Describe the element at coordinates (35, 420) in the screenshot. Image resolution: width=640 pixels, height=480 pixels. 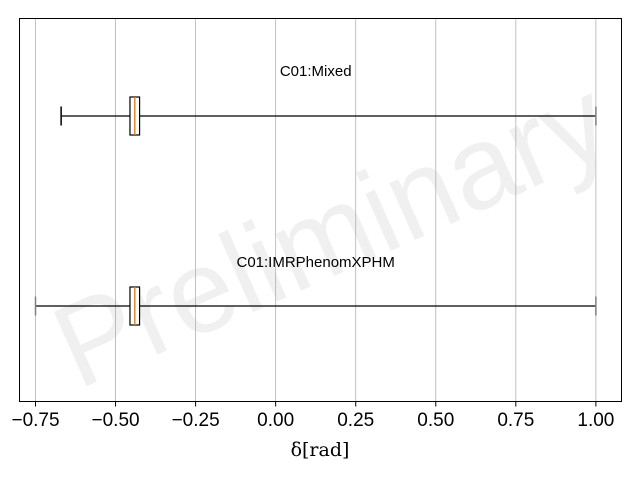
I see `x-tick-label: −0.75` at that location.